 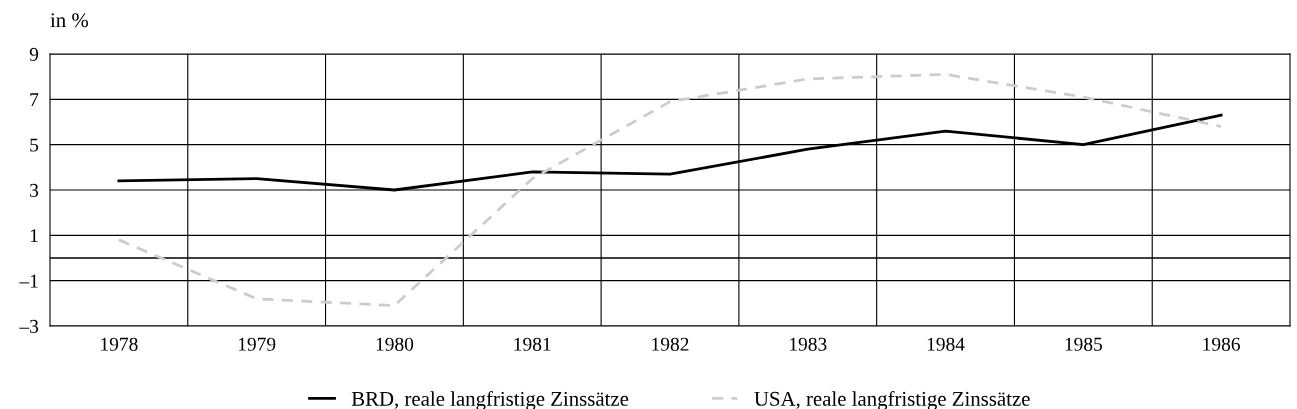 What do you see at coordinates (29, 326) in the screenshot?
I see `y-tick-label: –3` at bounding box center [29, 326].